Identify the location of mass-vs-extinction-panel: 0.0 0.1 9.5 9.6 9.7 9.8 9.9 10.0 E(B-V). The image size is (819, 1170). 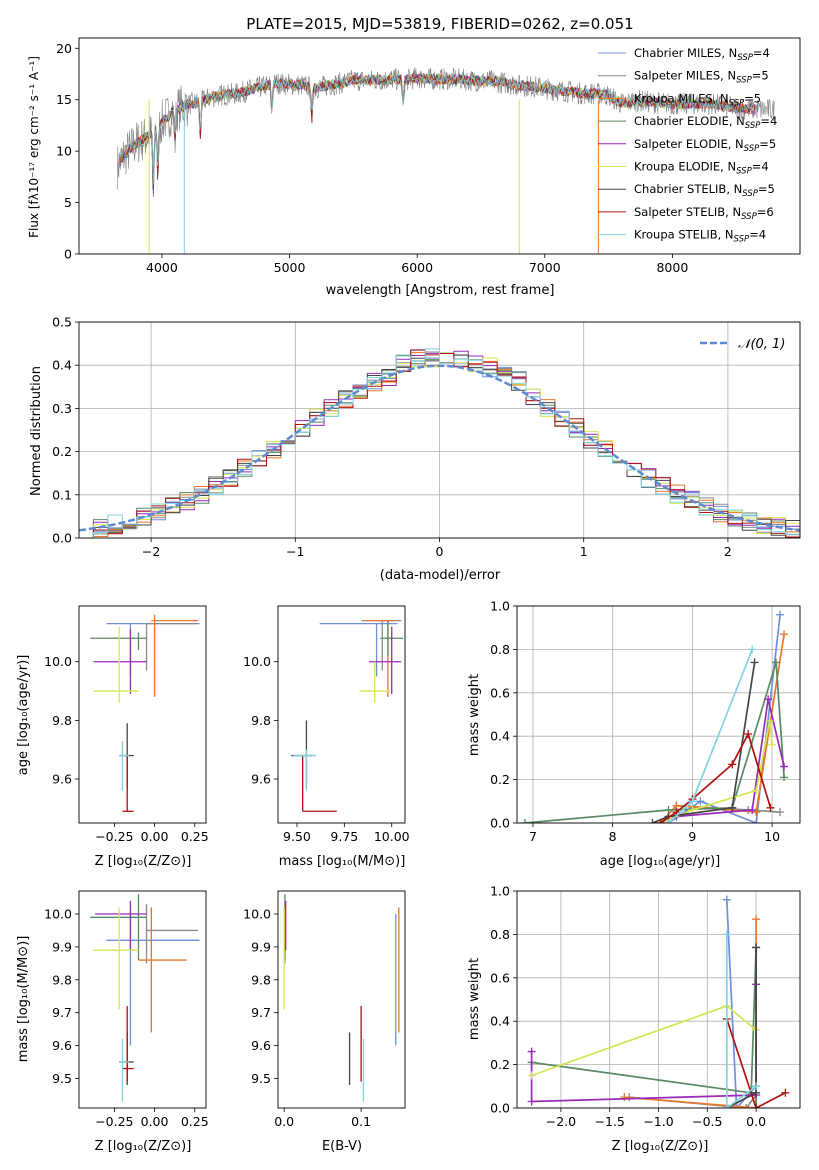
(324, 1022).